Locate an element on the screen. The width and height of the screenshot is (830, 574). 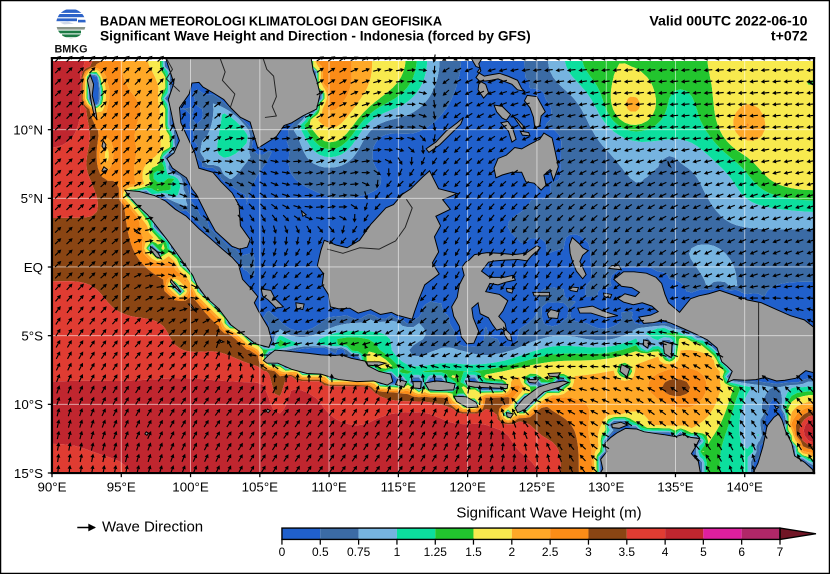
svg-text: 0.75 is located at coordinates (359, 552).